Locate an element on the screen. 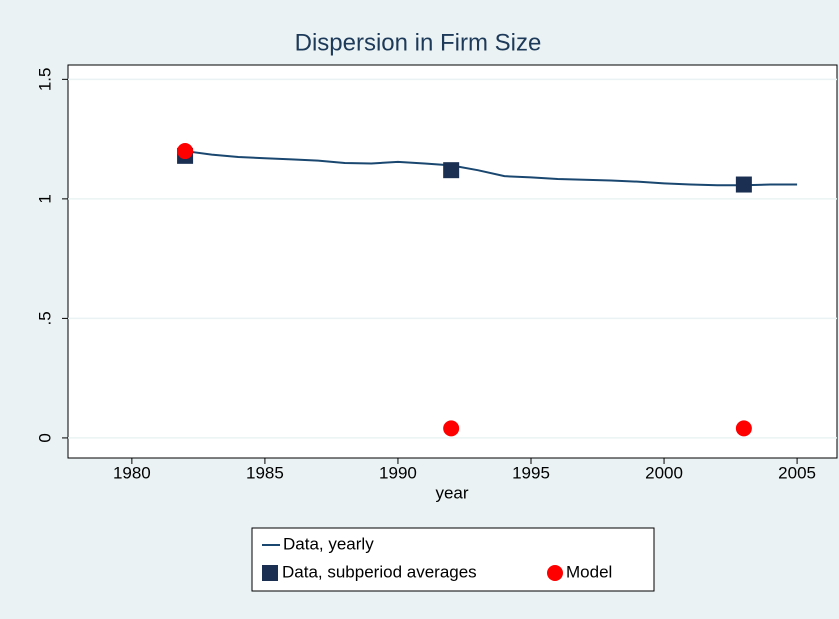 The width and height of the screenshot is (839, 619). x-tick-label: 2000 is located at coordinates (664, 472).